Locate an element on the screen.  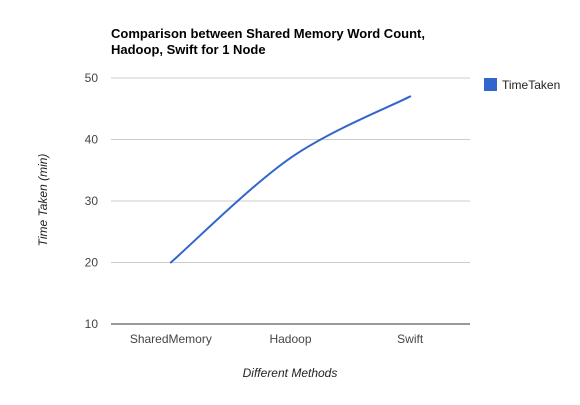
legend-label: TimeTaken is located at coordinates (531, 85).